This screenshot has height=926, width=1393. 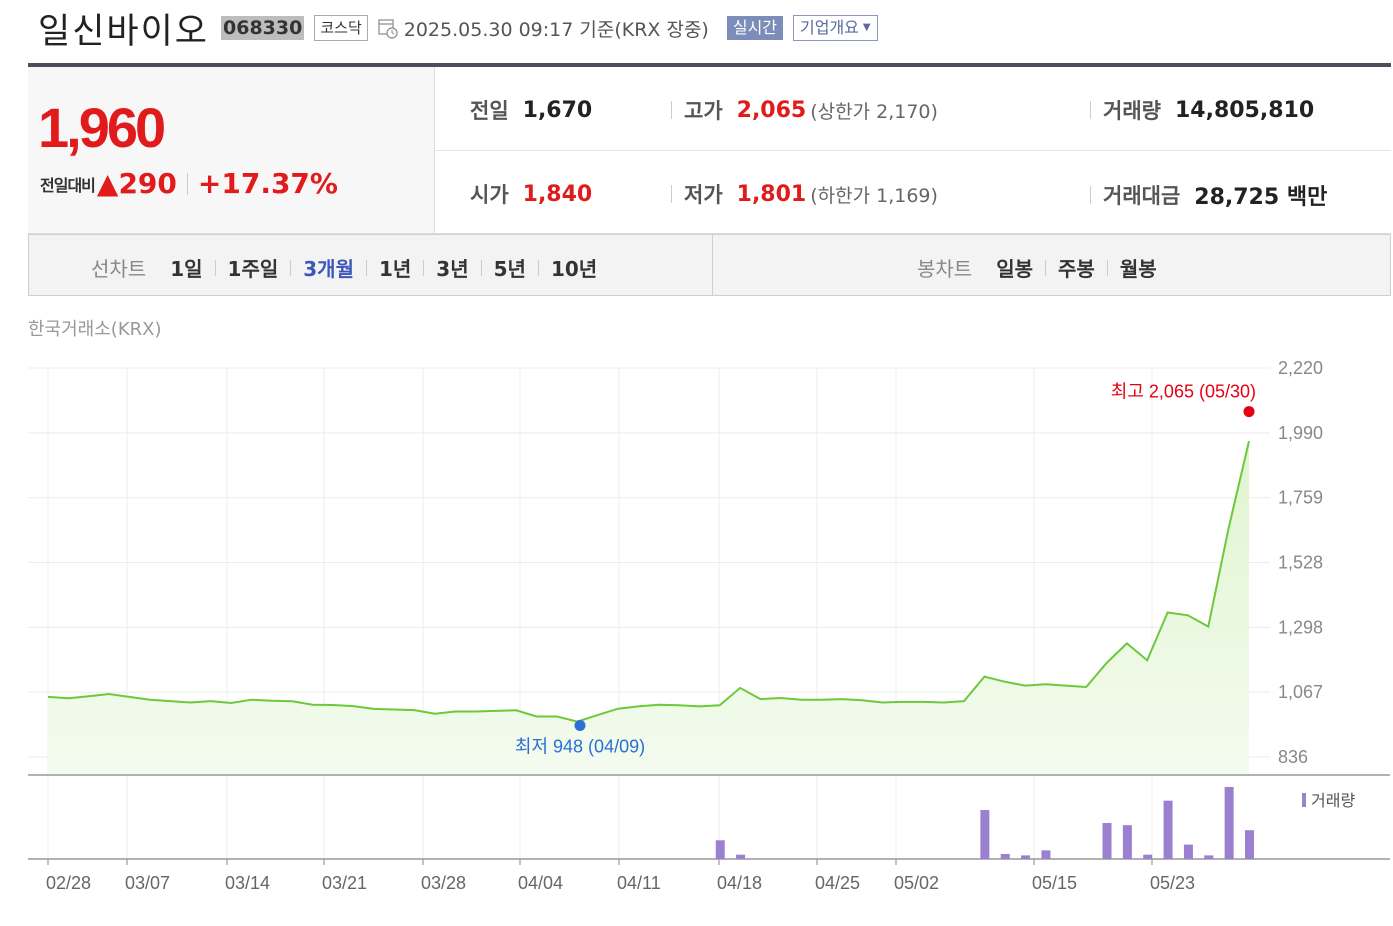 What do you see at coordinates (1261, 197) in the screenshot?
I see `stat-value: 28,725 백만` at bounding box center [1261, 197].